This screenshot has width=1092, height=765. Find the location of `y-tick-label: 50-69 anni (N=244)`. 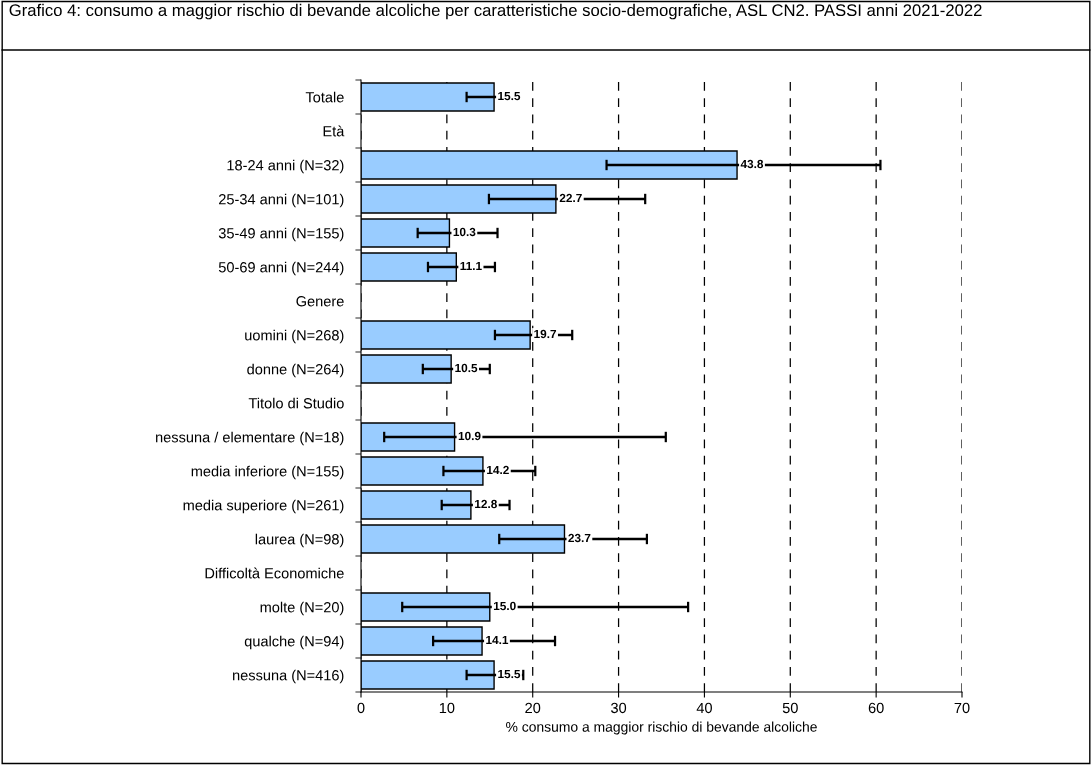

y-tick-label: 50-69 anni (N=244) is located at coordinates (281, 268).